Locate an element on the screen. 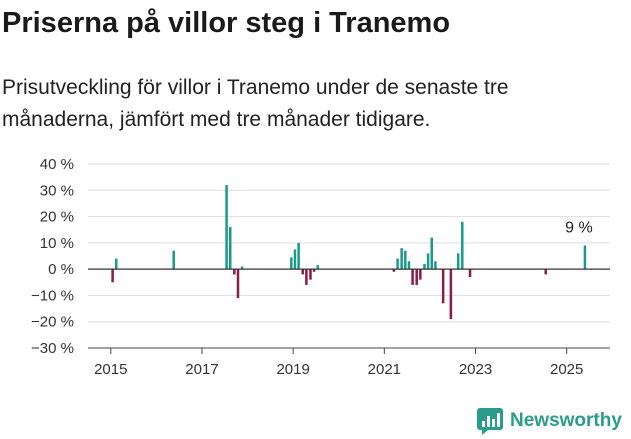 This screenshot has width=631, height=439. brand-name: Newsworthy is located at coordinates (566, 420).